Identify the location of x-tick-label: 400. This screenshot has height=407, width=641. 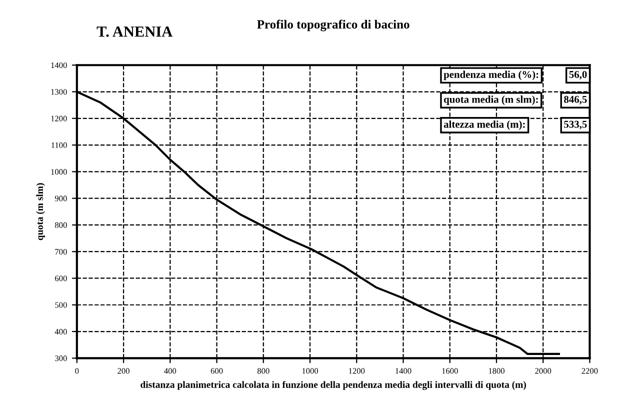
(170, 371).